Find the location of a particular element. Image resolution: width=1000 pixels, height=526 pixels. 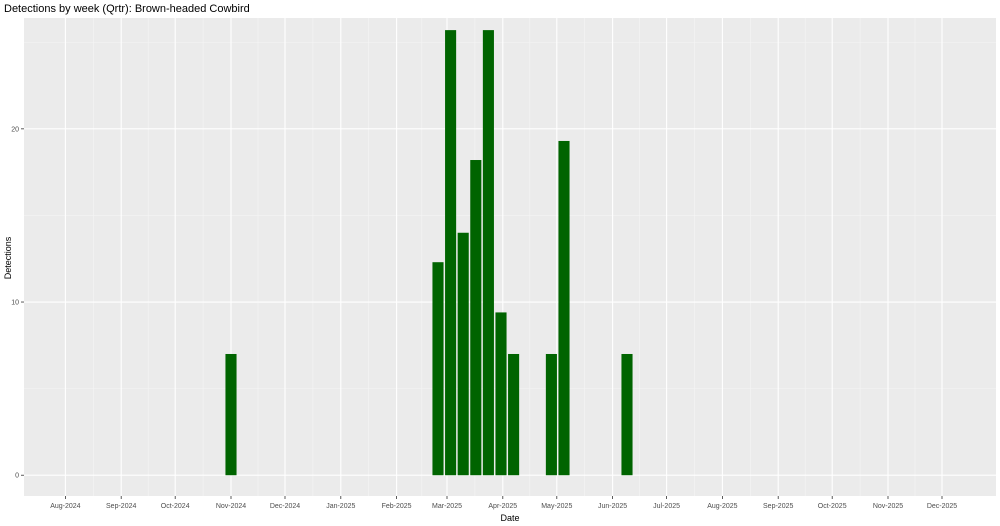

x-axis-label: Date is located at coordinates (509, 518).